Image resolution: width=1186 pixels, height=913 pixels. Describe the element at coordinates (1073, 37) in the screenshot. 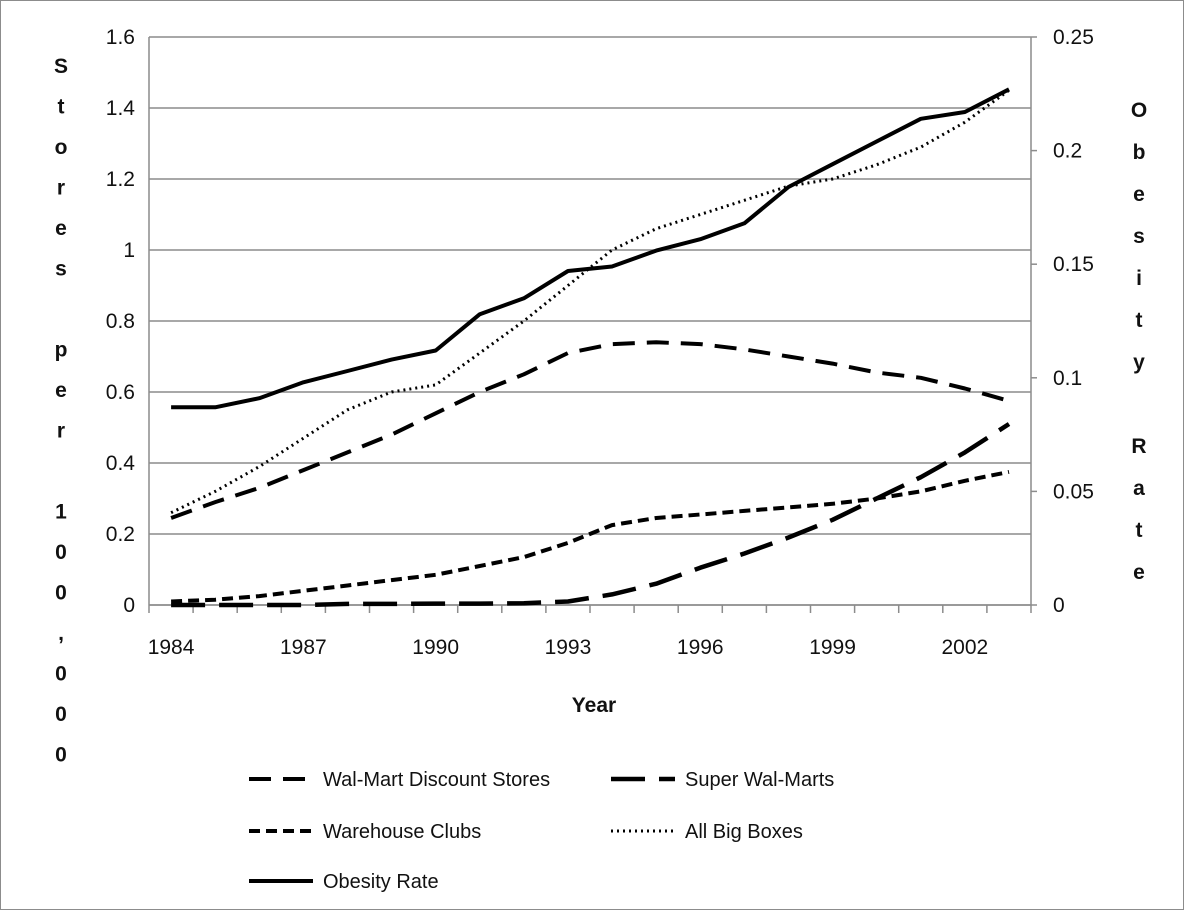

I see `y-right-tick-label: 0.25` at that location.